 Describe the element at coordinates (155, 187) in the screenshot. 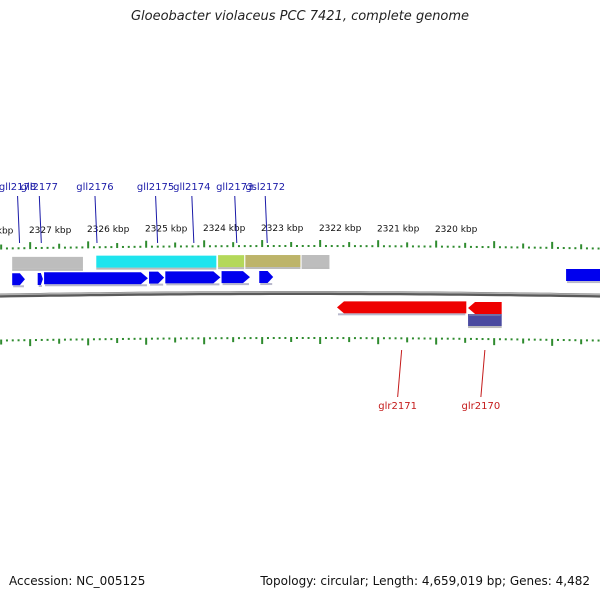

I see `gene-label-gll2175: gll2175` at that location.